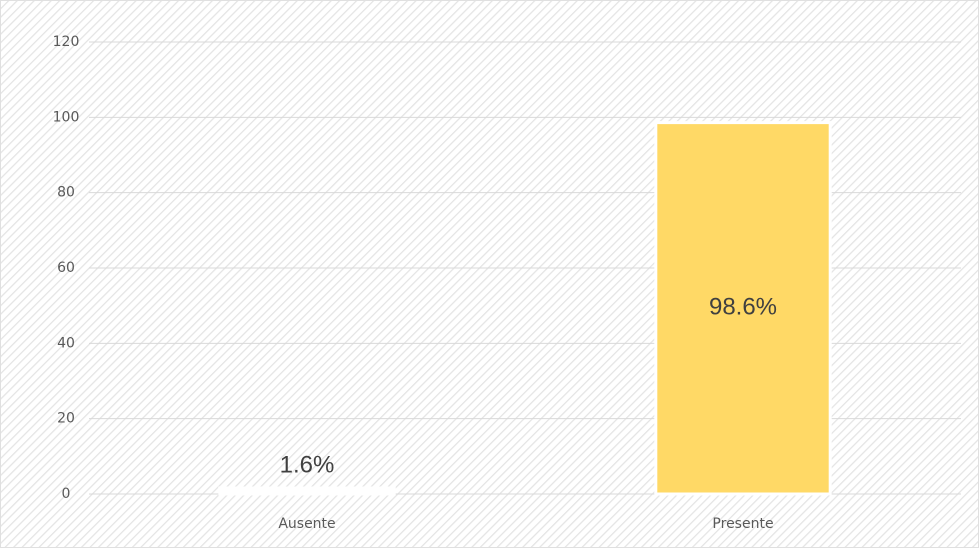 Image resolution: width=979 pixels, height=552 pixels. Describe the element at coordinates (66, 268) in the screenshot. I see `y-tick-label: 60` at that location.